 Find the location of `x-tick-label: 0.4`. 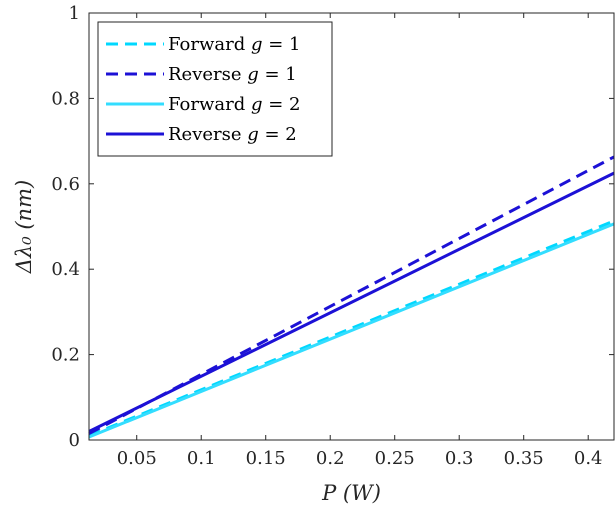

x-tick-label: 0.4 is located at coordinates (588, 458).